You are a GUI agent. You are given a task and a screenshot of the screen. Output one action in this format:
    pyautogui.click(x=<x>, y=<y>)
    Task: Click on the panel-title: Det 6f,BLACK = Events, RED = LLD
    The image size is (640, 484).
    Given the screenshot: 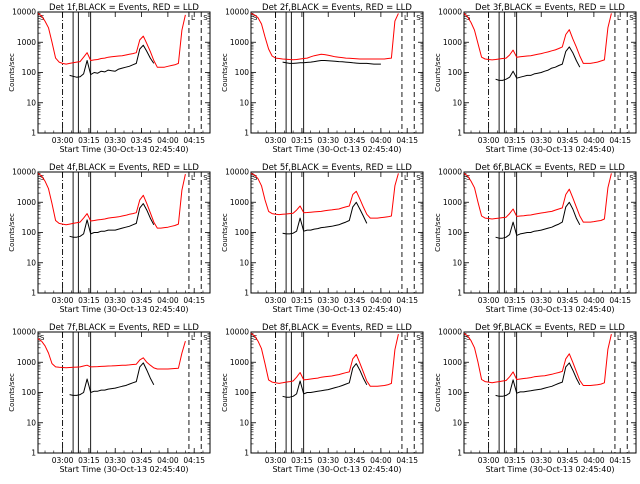 What is the action you would take?
    pyautogui.click(x=550, y=168)
    